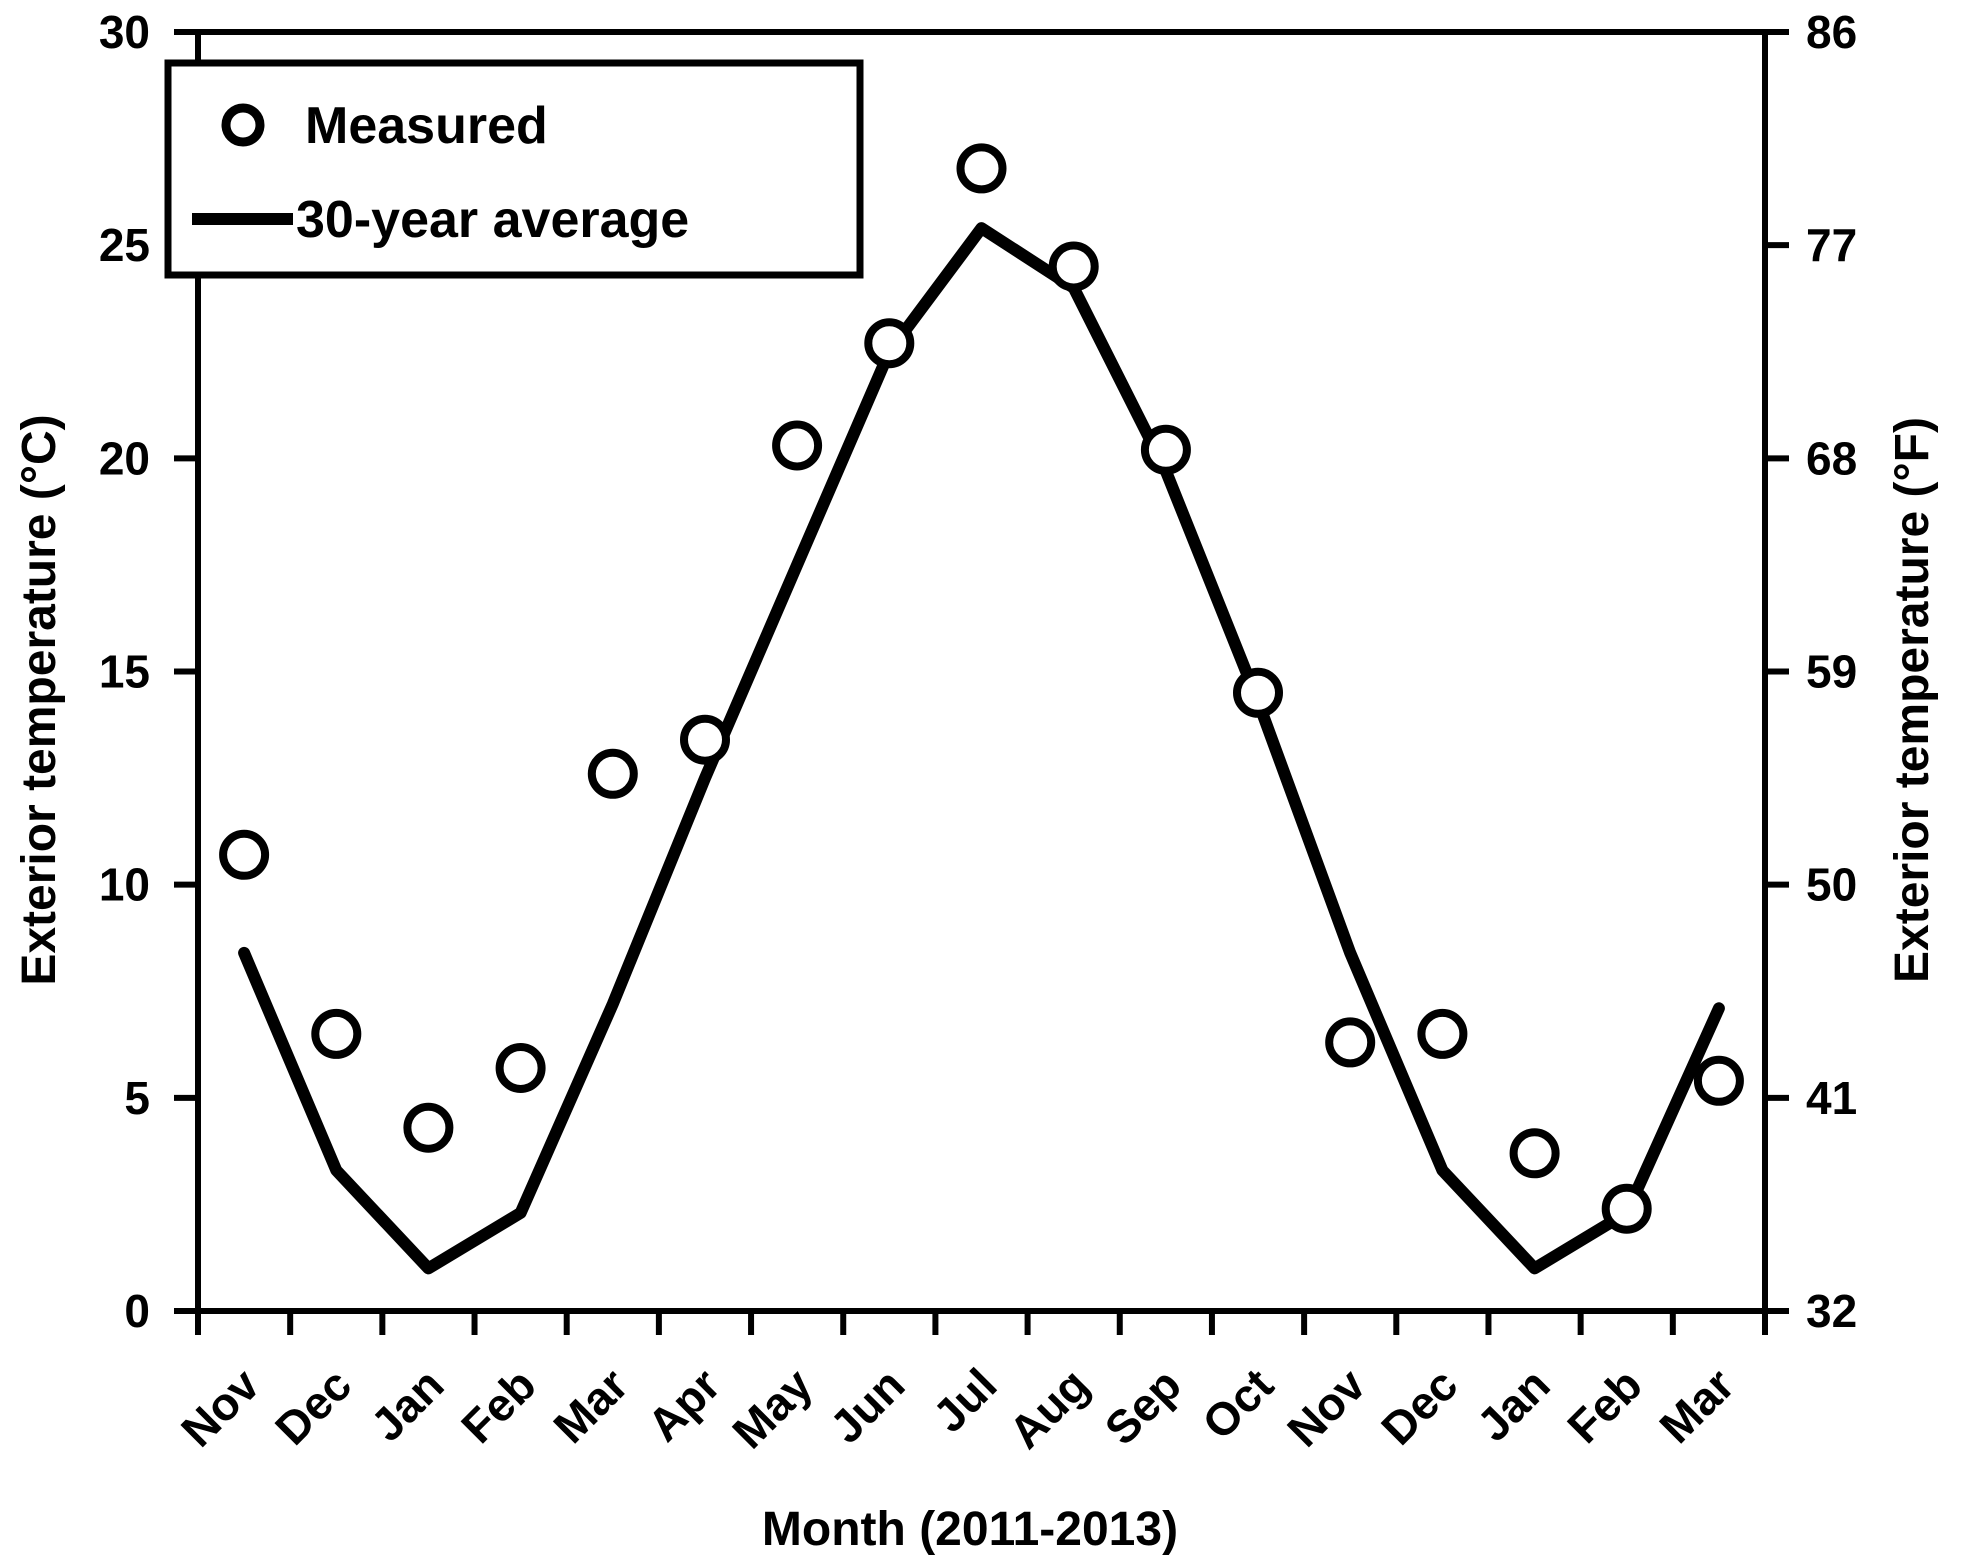 Image resolution: width=1975 pixels, height=1566 pixels. I want to click on left-axis-tick-label: 10, so click(124, 885).